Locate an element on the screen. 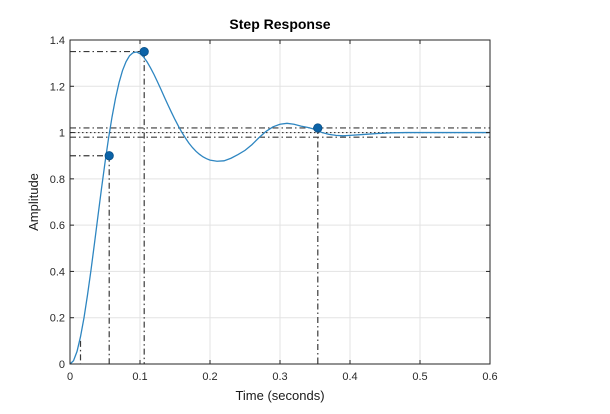 The height and width of the screenshot is (414, 610). y-tick-label-2: 0.4 is located at coordinates (57, 272).